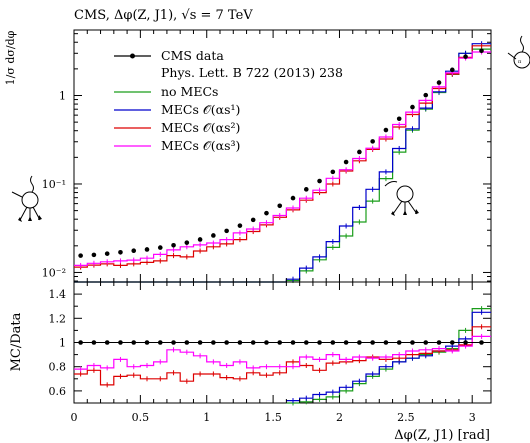  What do you see at coordinates (442, 435) in the screenshot?
I see `x-axis-label: Δφ(Z, J1) [rad]` at bounding box center [442, 435].